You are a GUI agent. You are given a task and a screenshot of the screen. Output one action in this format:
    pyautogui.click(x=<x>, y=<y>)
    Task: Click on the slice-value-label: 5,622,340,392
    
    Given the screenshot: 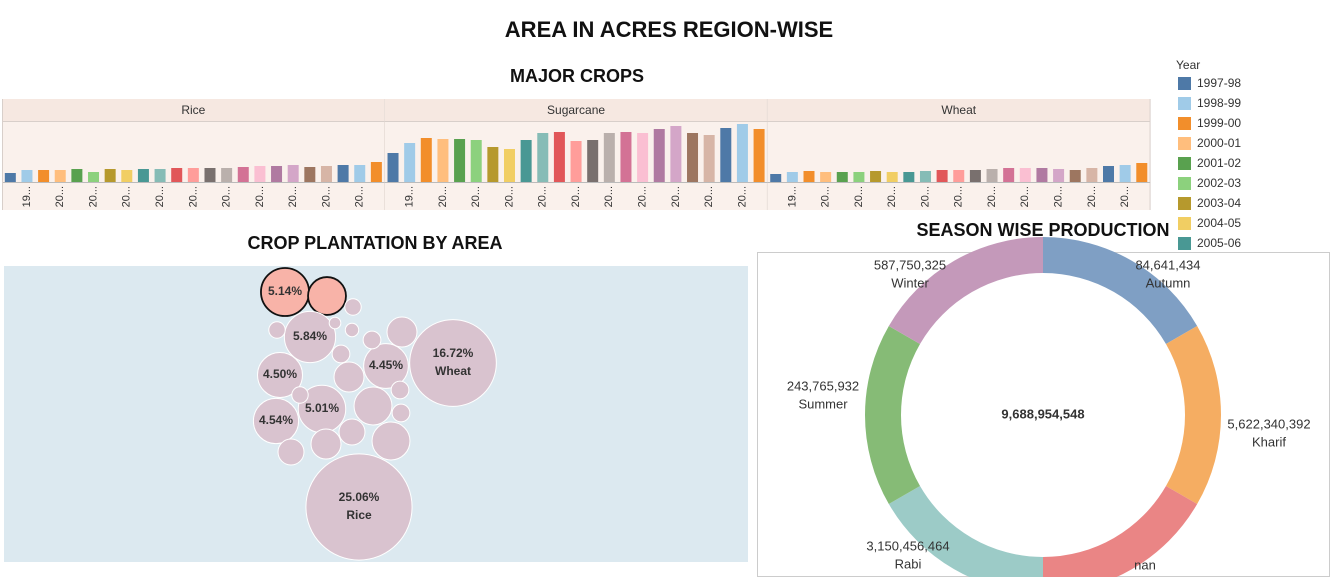 What is the action you would take?
    pyautogui.click(x=1268, y=423)
    